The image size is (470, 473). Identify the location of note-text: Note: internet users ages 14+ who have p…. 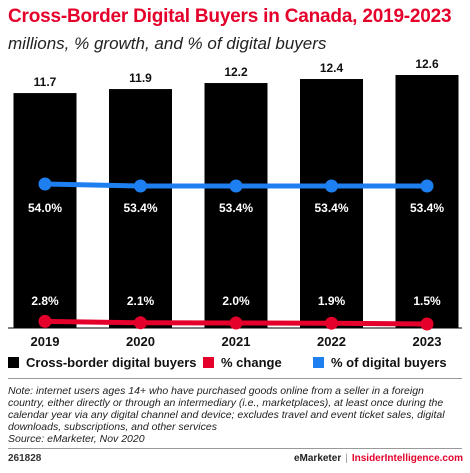
(226, 409).